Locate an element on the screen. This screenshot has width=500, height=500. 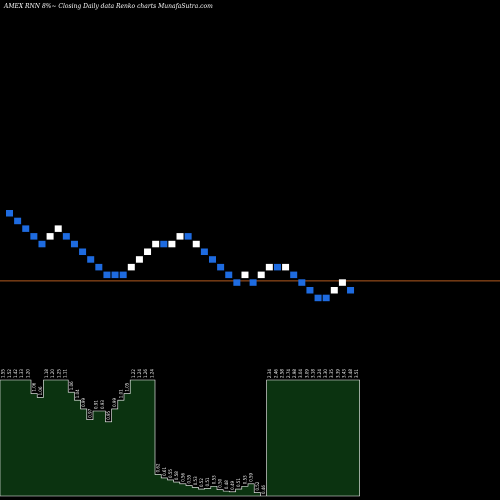
volume-label: 3.18 is located at coordinates (313, 373).